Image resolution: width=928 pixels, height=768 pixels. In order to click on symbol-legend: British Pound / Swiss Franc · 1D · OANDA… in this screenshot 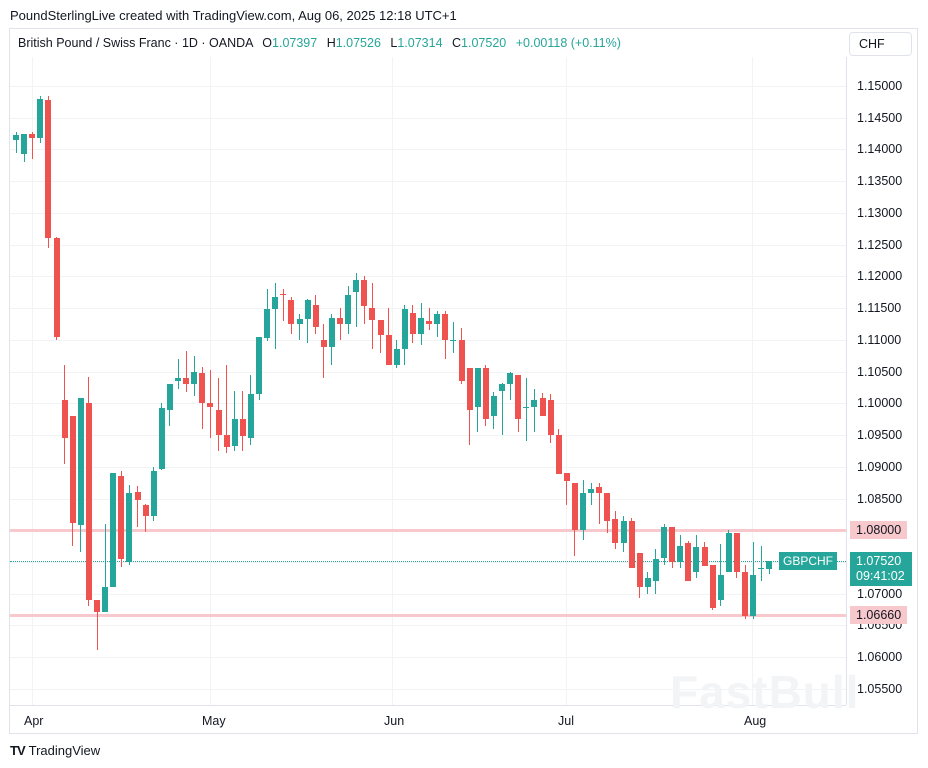, I will do `click(319, 43)`.